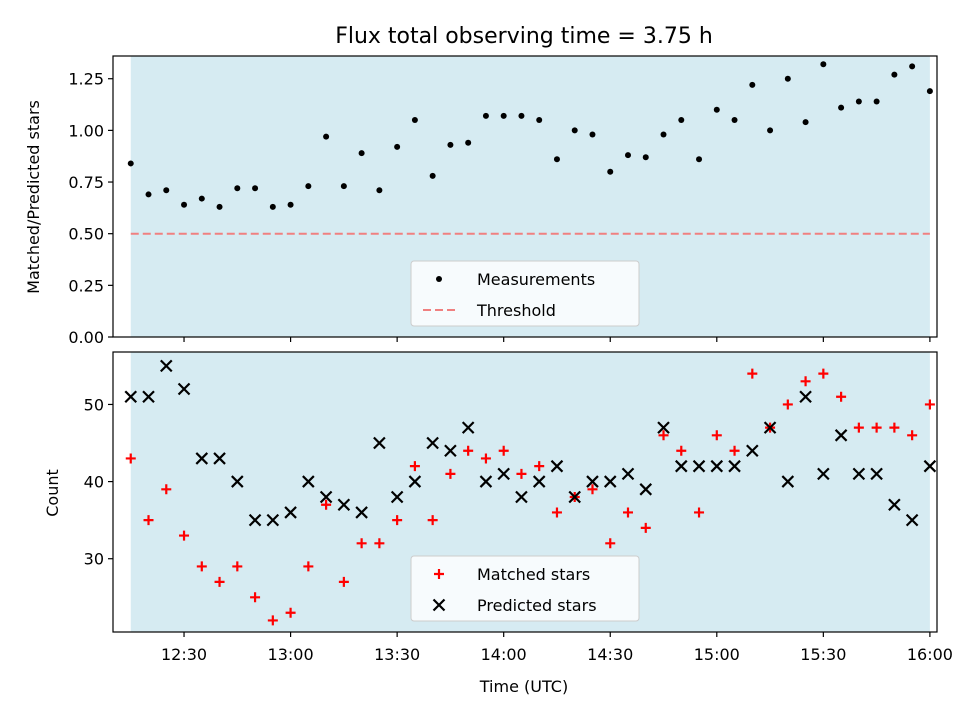  Describe the element at coordinates (536, 279) in the screenshot. I see `legend-label: Measurements` at that location.